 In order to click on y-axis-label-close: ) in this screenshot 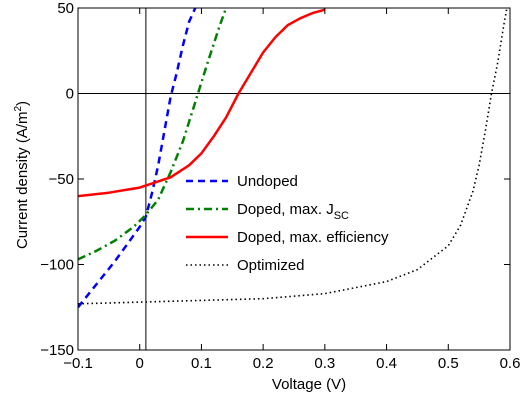, I will do `click(22, 103)`.